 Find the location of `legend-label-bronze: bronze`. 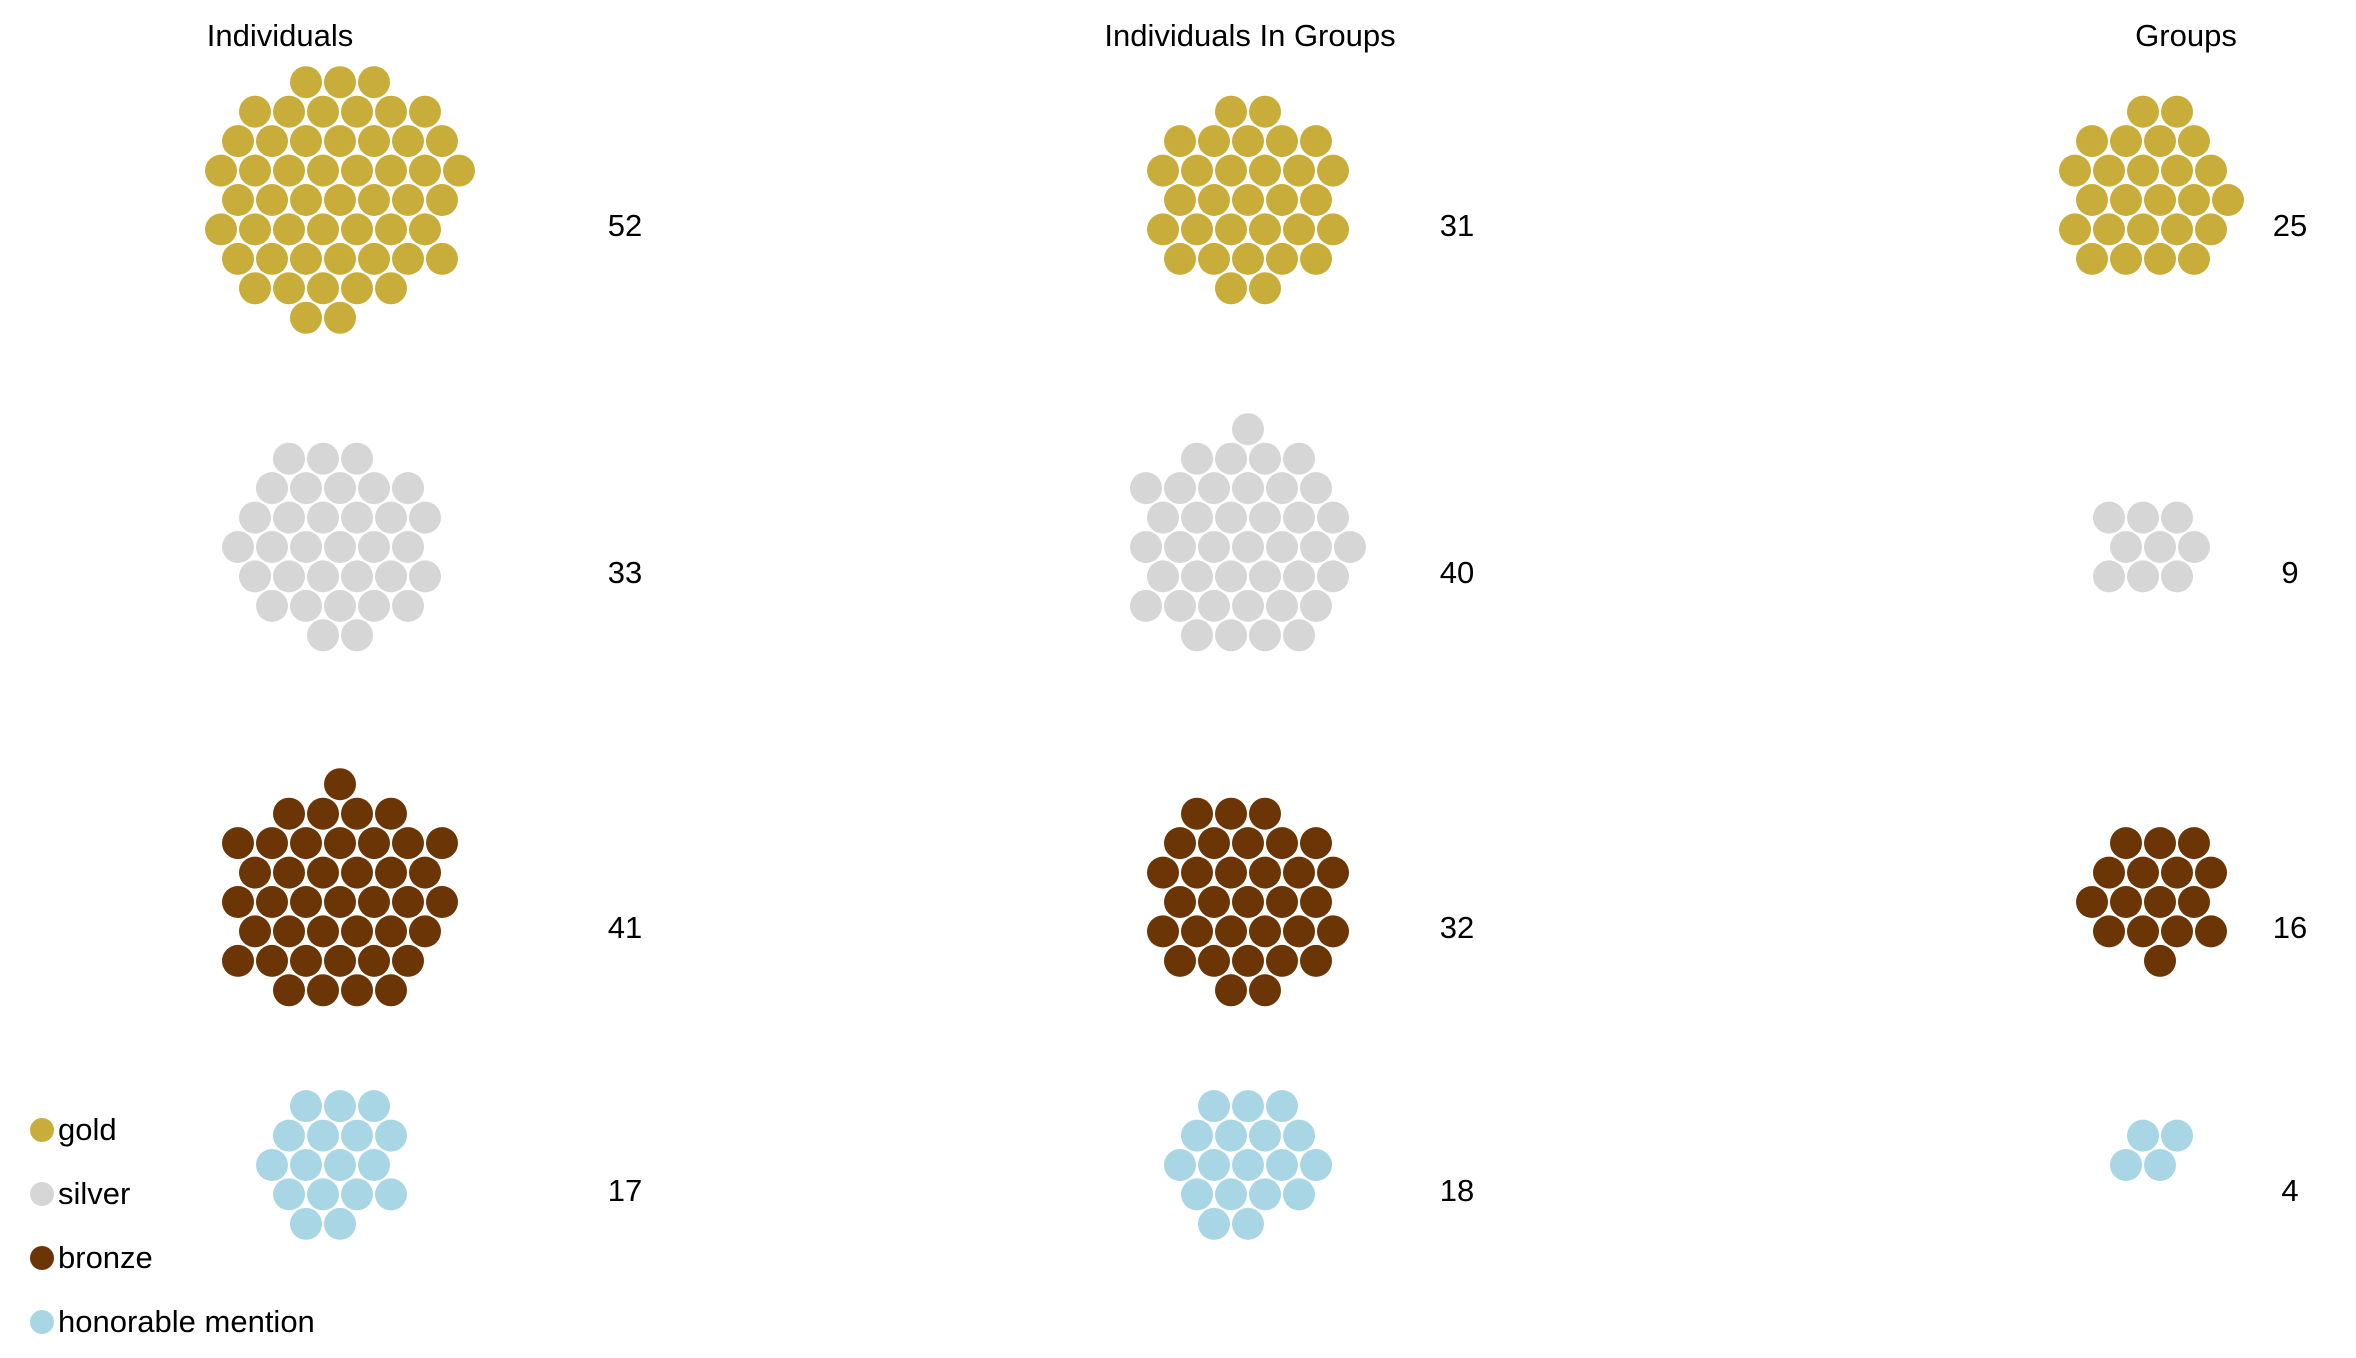

legend-label-bronze: bronze is located at coordinates (105, 1257).